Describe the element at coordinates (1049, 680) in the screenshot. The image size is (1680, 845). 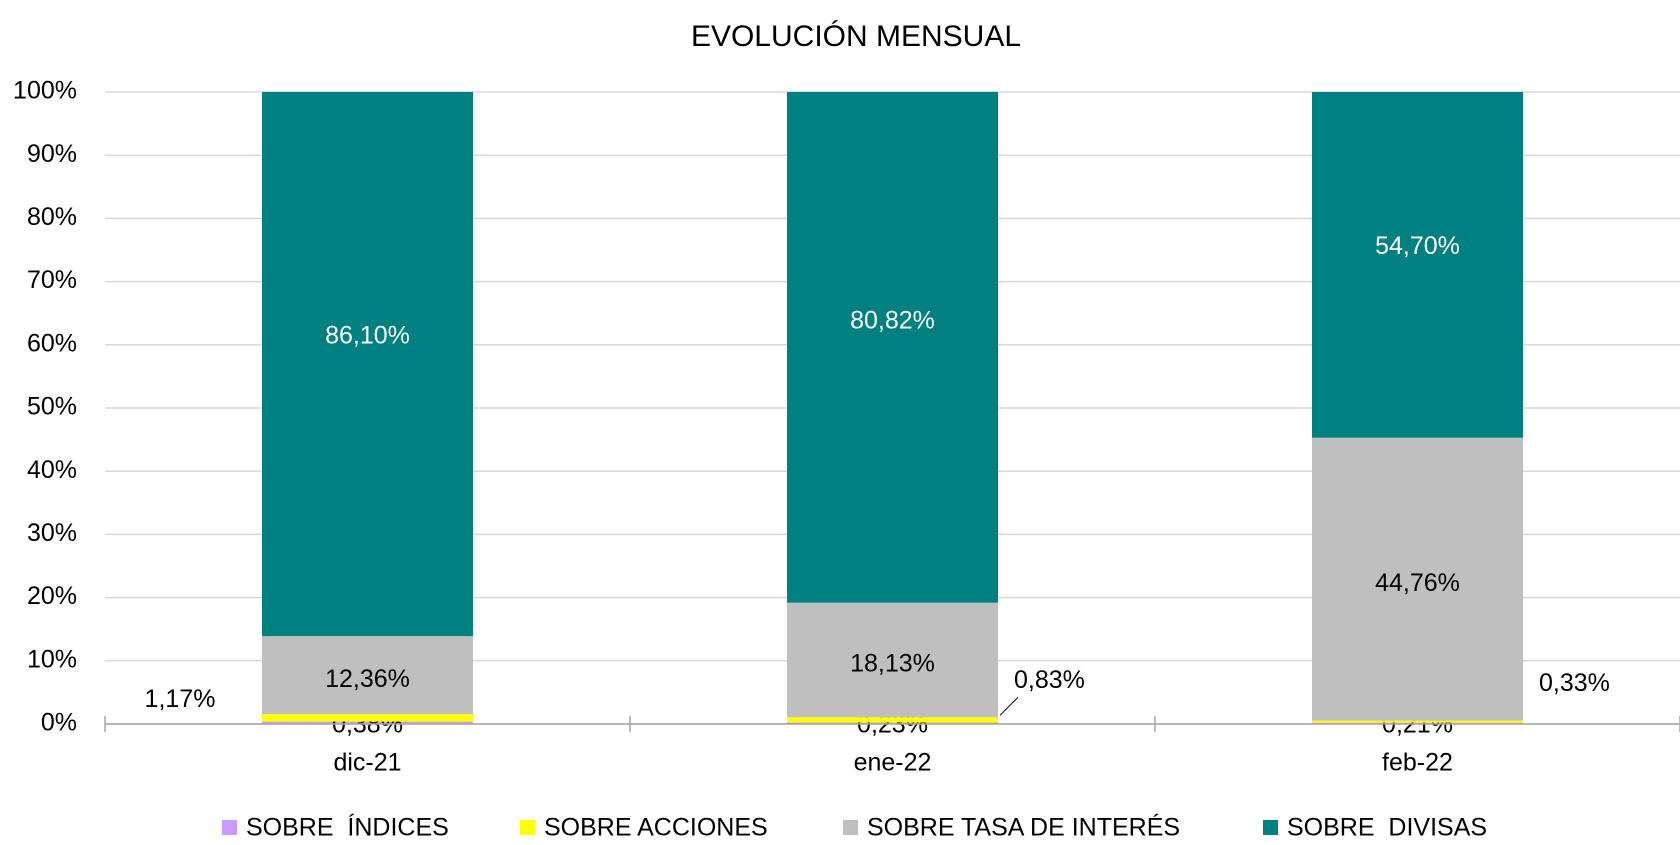
I see `data-label: 0,83%` at that location.